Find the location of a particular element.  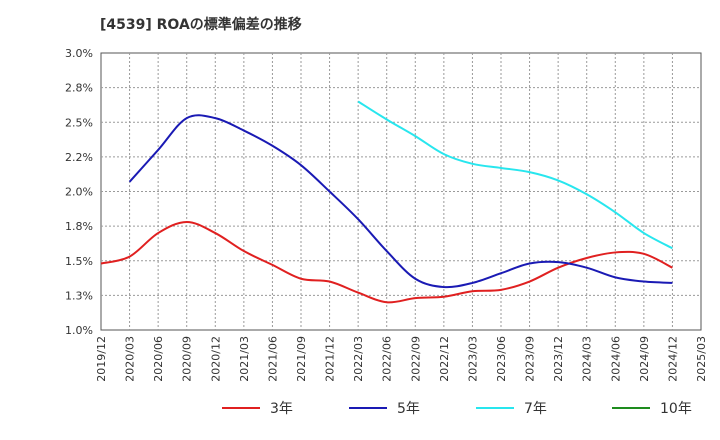

x-tick-label: 2021/12 is located at coordinates (330, 359).